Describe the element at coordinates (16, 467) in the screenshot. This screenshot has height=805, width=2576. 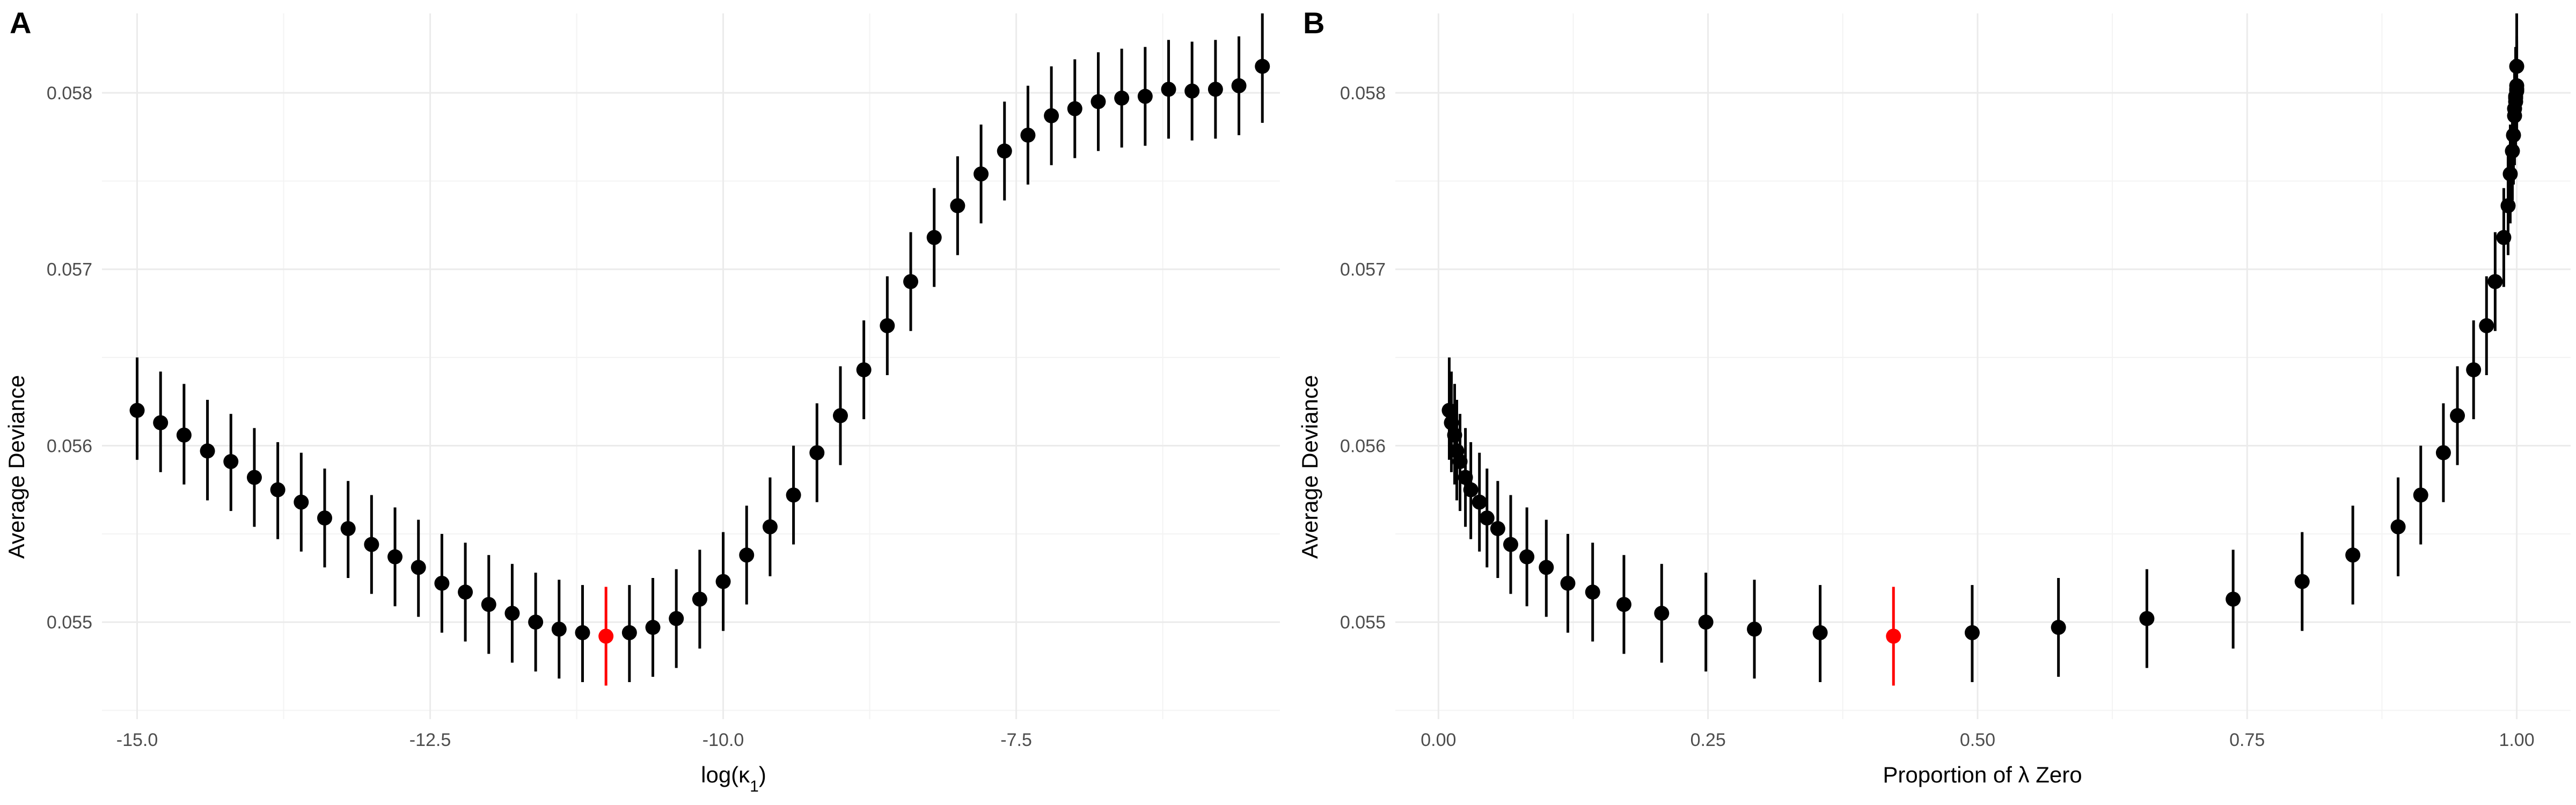
I see `panel-a-y-axis-title: Average Deviance` at that location.